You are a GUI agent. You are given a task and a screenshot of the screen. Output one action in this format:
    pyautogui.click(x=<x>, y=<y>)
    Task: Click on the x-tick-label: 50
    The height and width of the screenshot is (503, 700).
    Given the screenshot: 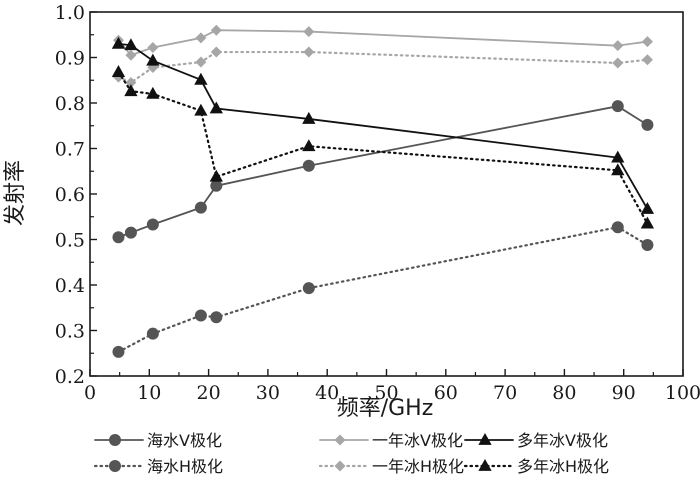 What is the action you would take?
    pyautogui.click(x=386, y=393)
    